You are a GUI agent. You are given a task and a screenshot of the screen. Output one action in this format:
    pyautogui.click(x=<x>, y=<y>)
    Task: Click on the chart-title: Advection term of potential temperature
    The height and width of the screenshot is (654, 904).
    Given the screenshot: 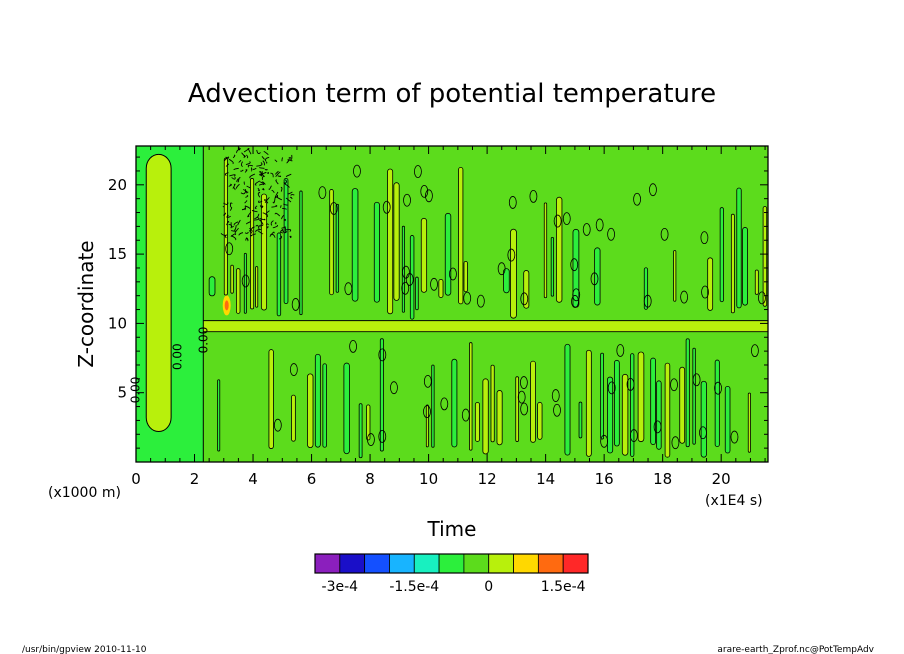 What is the action you would take?
    pyautogui.click(x=452, y=94)
    